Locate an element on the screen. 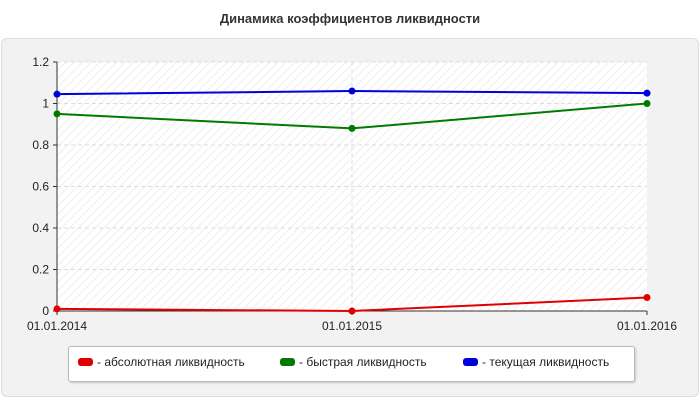 The image size is (700, 400). legend-item-absolute: - абсолютная ликвидность is located at coordinates (161, 362).